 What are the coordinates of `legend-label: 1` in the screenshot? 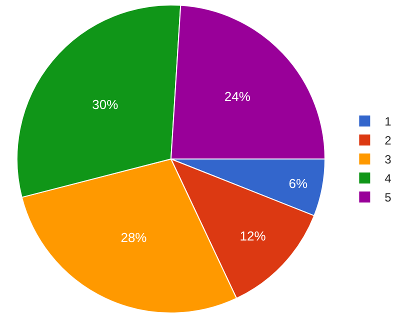 It's located at (388, 121).